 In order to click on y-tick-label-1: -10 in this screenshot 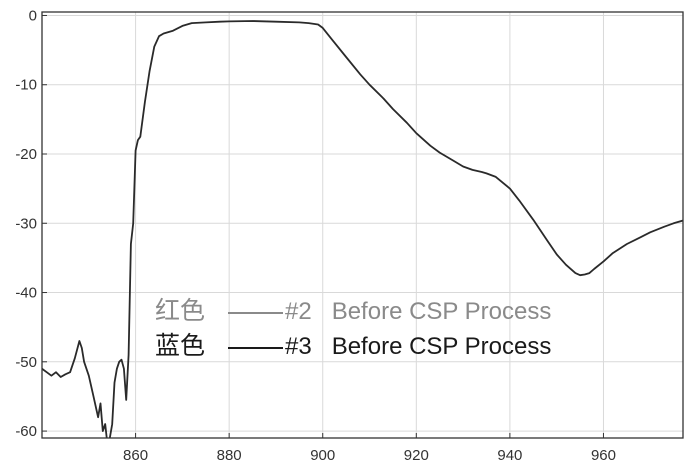, I will do `click(26, 85)`.